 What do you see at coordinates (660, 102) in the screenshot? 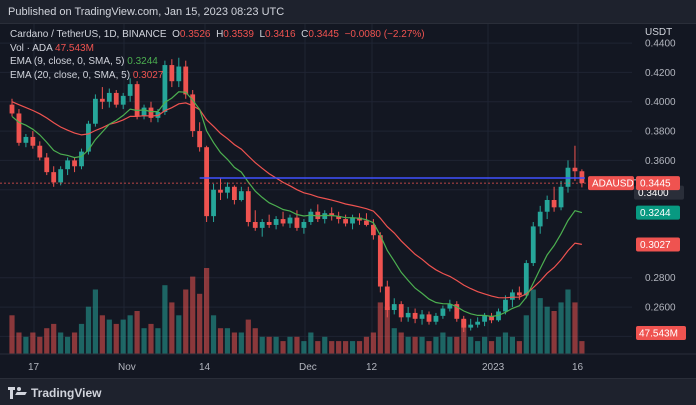
I see `y-tick: 0.4000` at bounding box center [660, 102].